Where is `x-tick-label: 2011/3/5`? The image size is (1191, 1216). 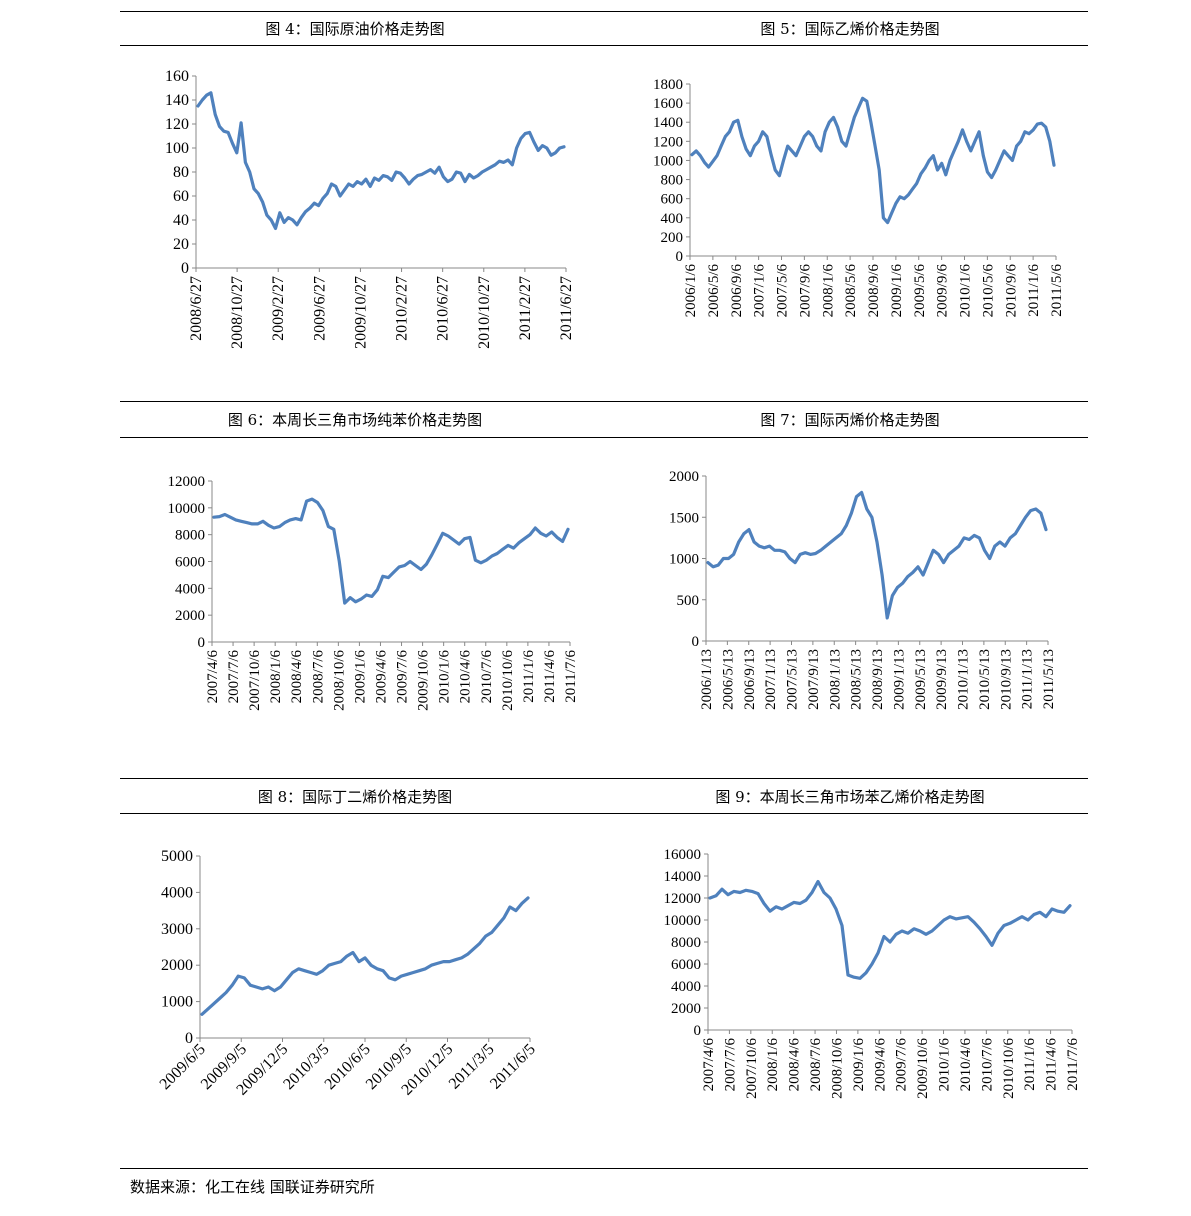 x-tick-label: 2011/3/5 is located at coordinates (472, 1067).